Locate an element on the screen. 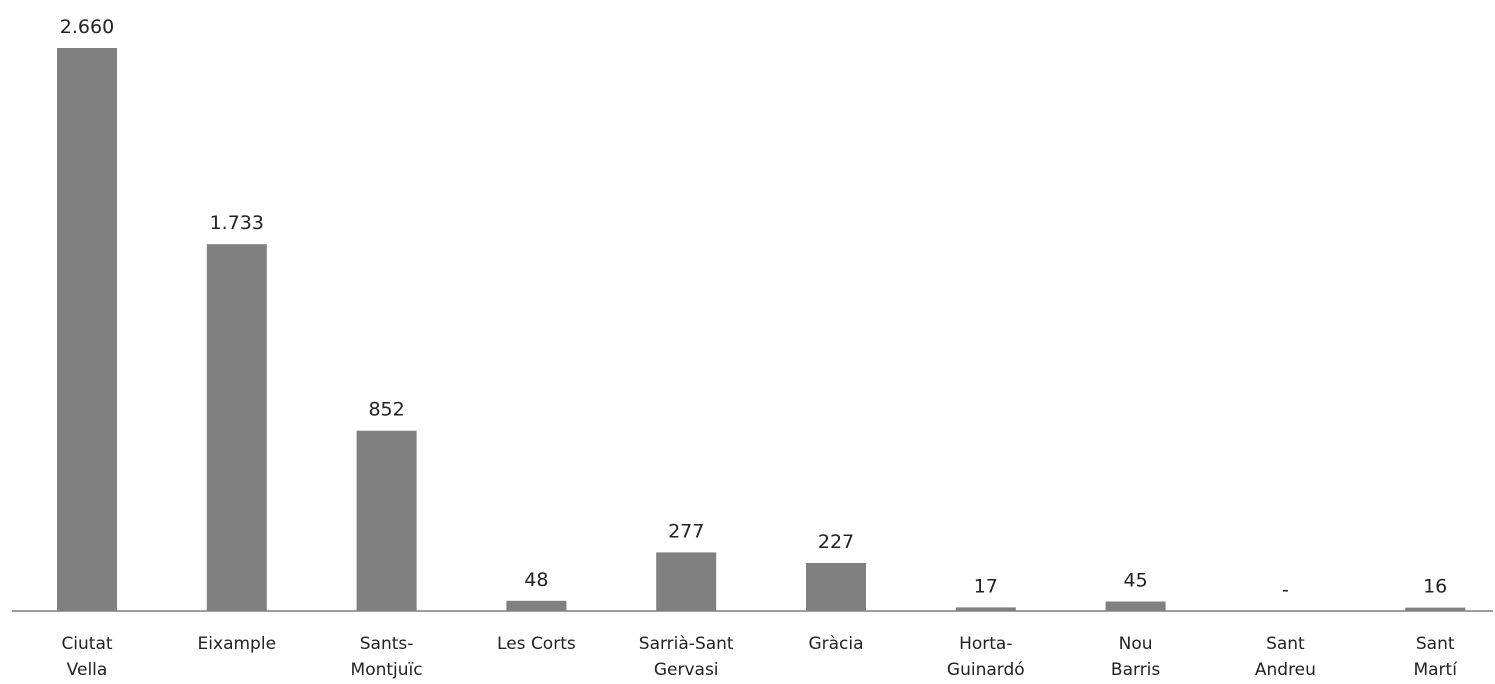  category-label-line: Les Corts is located at coordinates (536, 644).